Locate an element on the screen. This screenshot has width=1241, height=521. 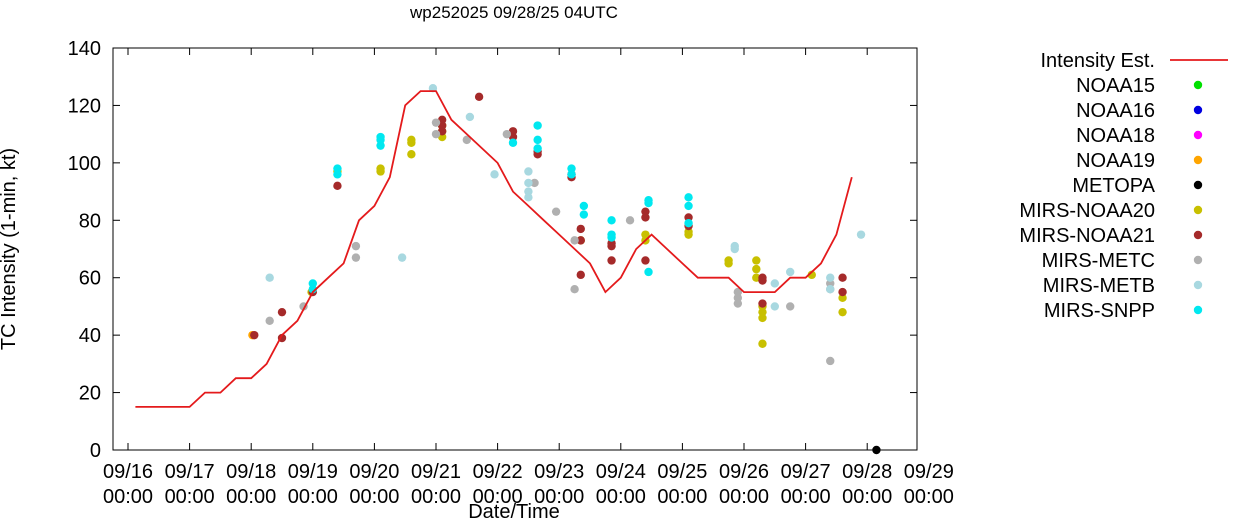
y-tick-label: 80 is located at coordinates (90, 221).